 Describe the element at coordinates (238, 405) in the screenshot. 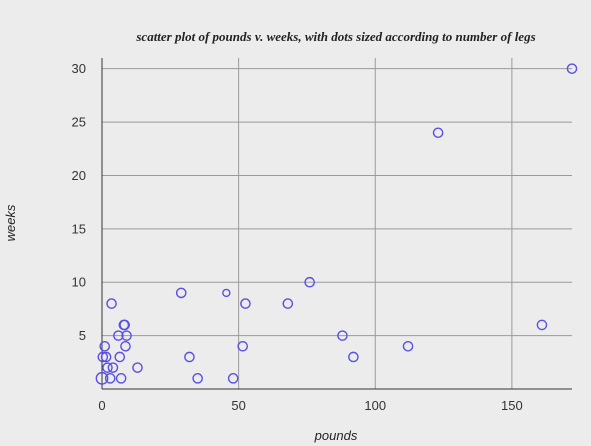

I see `x-tick-label-50: 50` at that location.